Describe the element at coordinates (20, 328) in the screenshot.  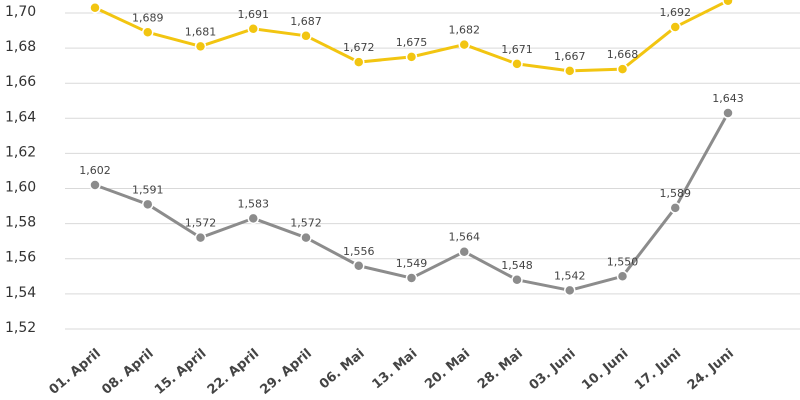
I see `y-tick-label: 1,52` at that location.